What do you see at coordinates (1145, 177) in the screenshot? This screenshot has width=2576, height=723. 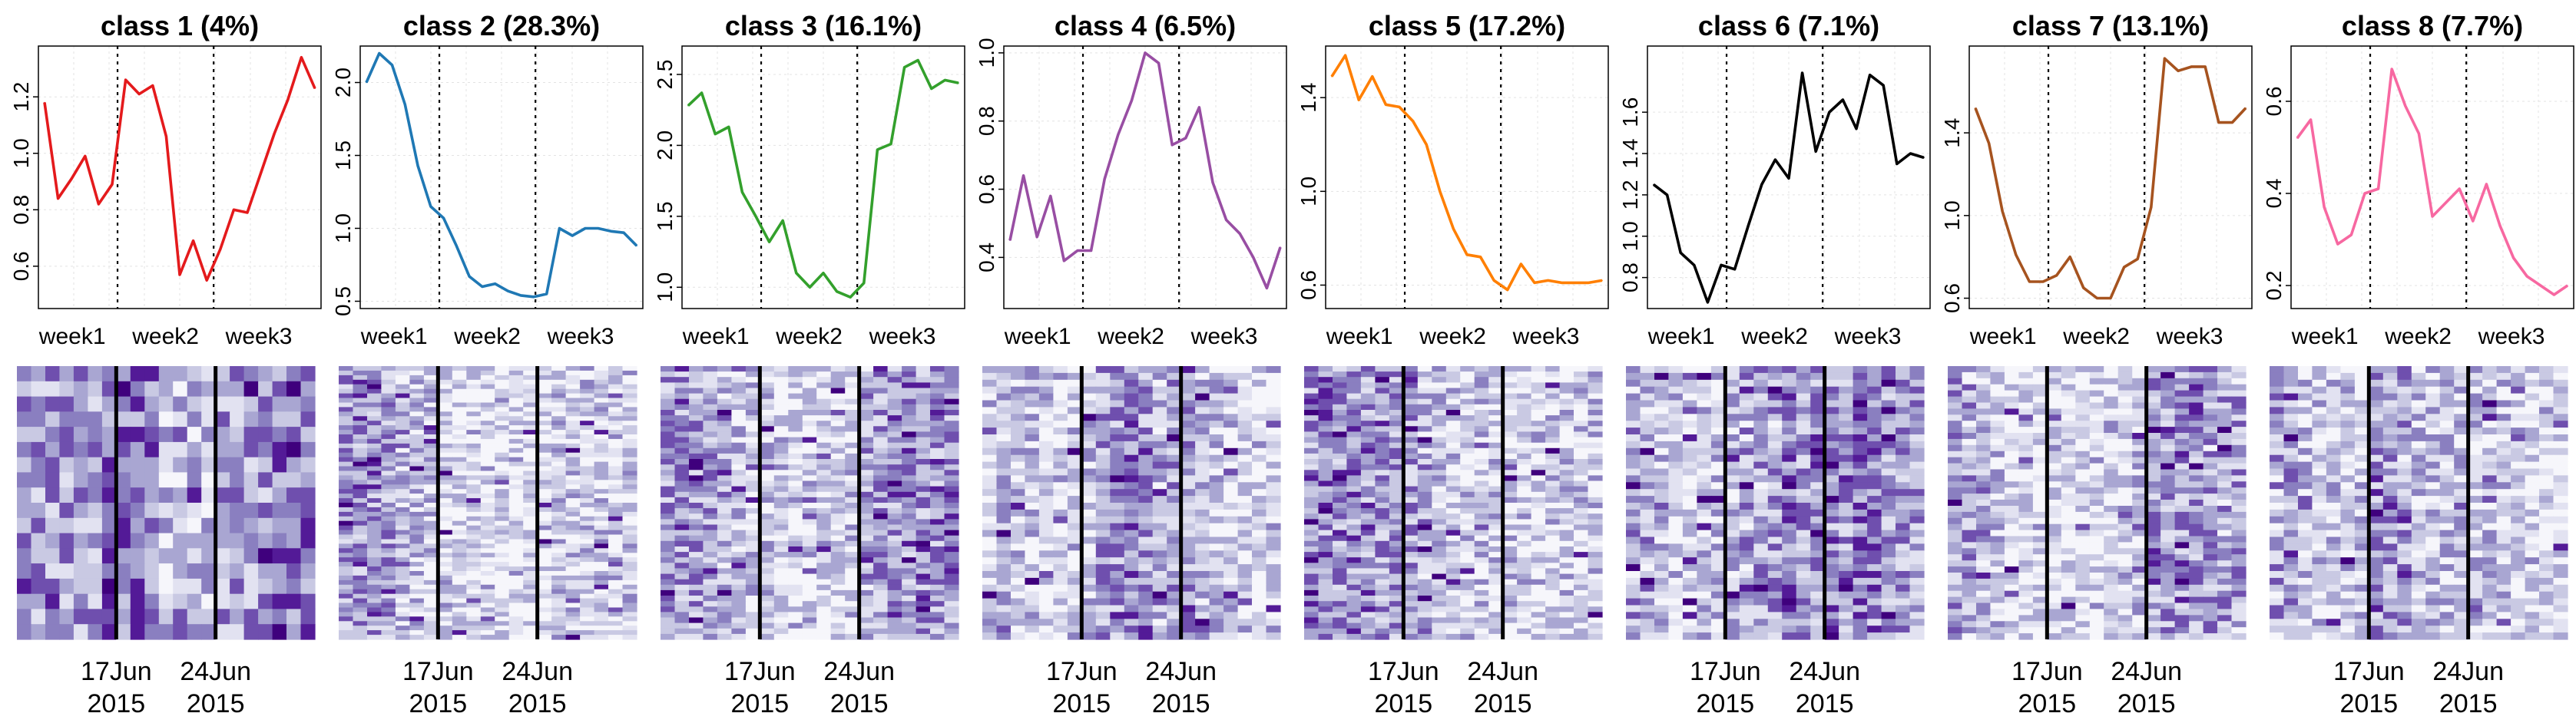 I see `plot-frame` at bounding box center [1145, 177].